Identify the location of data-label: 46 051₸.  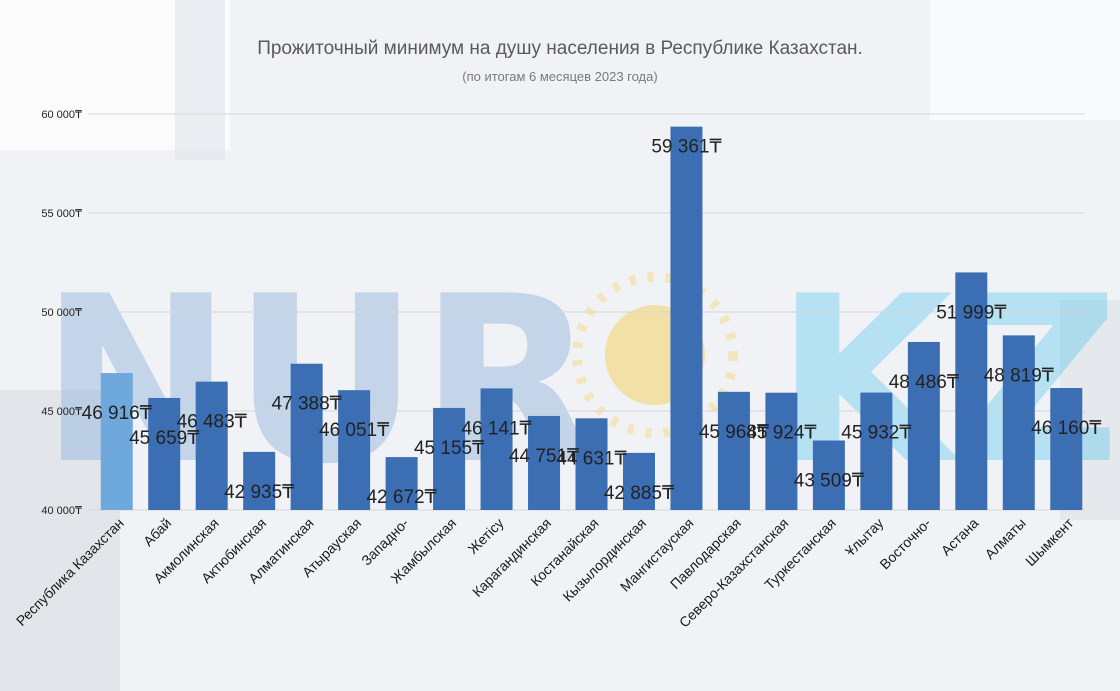
(354, 430).